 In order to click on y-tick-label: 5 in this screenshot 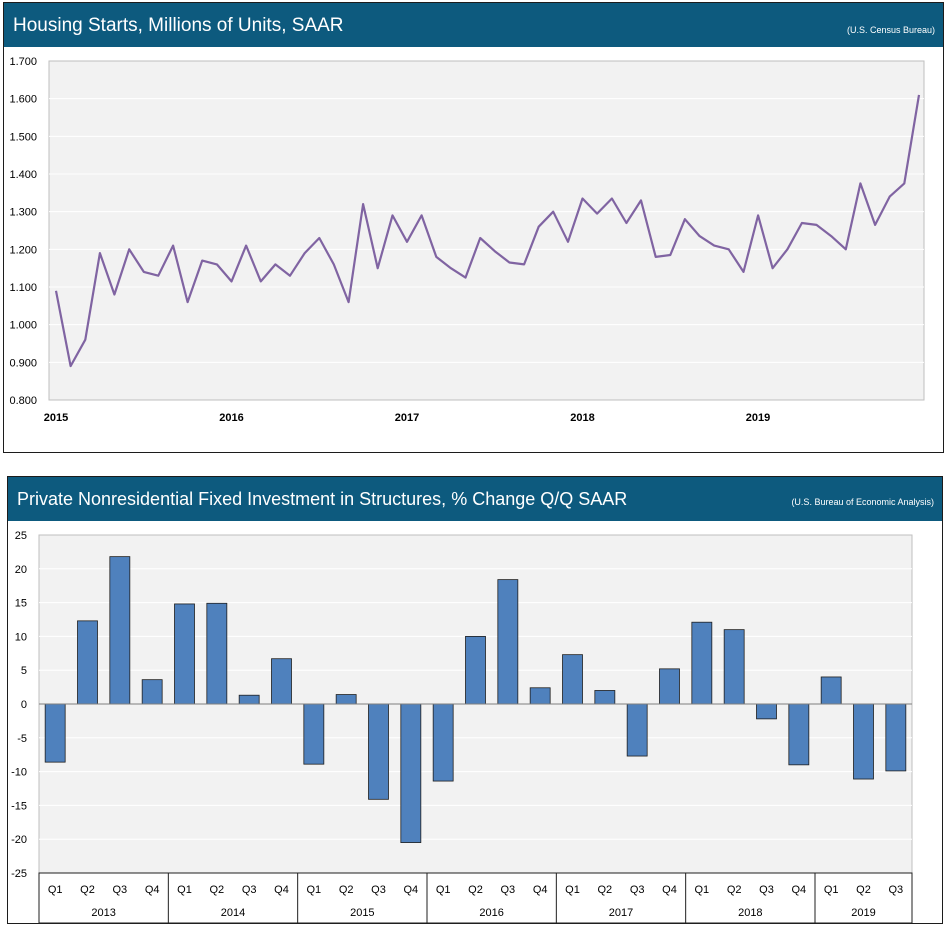, I will do `click(24, 671)`.